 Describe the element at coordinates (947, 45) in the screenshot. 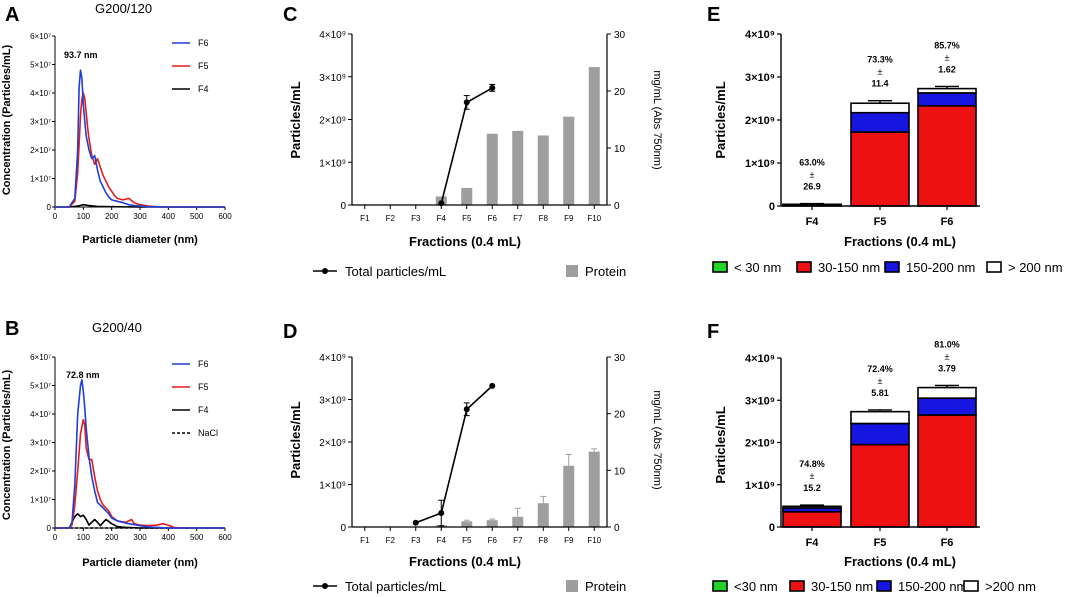

I see `panel-e-pct-label: 85.7%` at that location.